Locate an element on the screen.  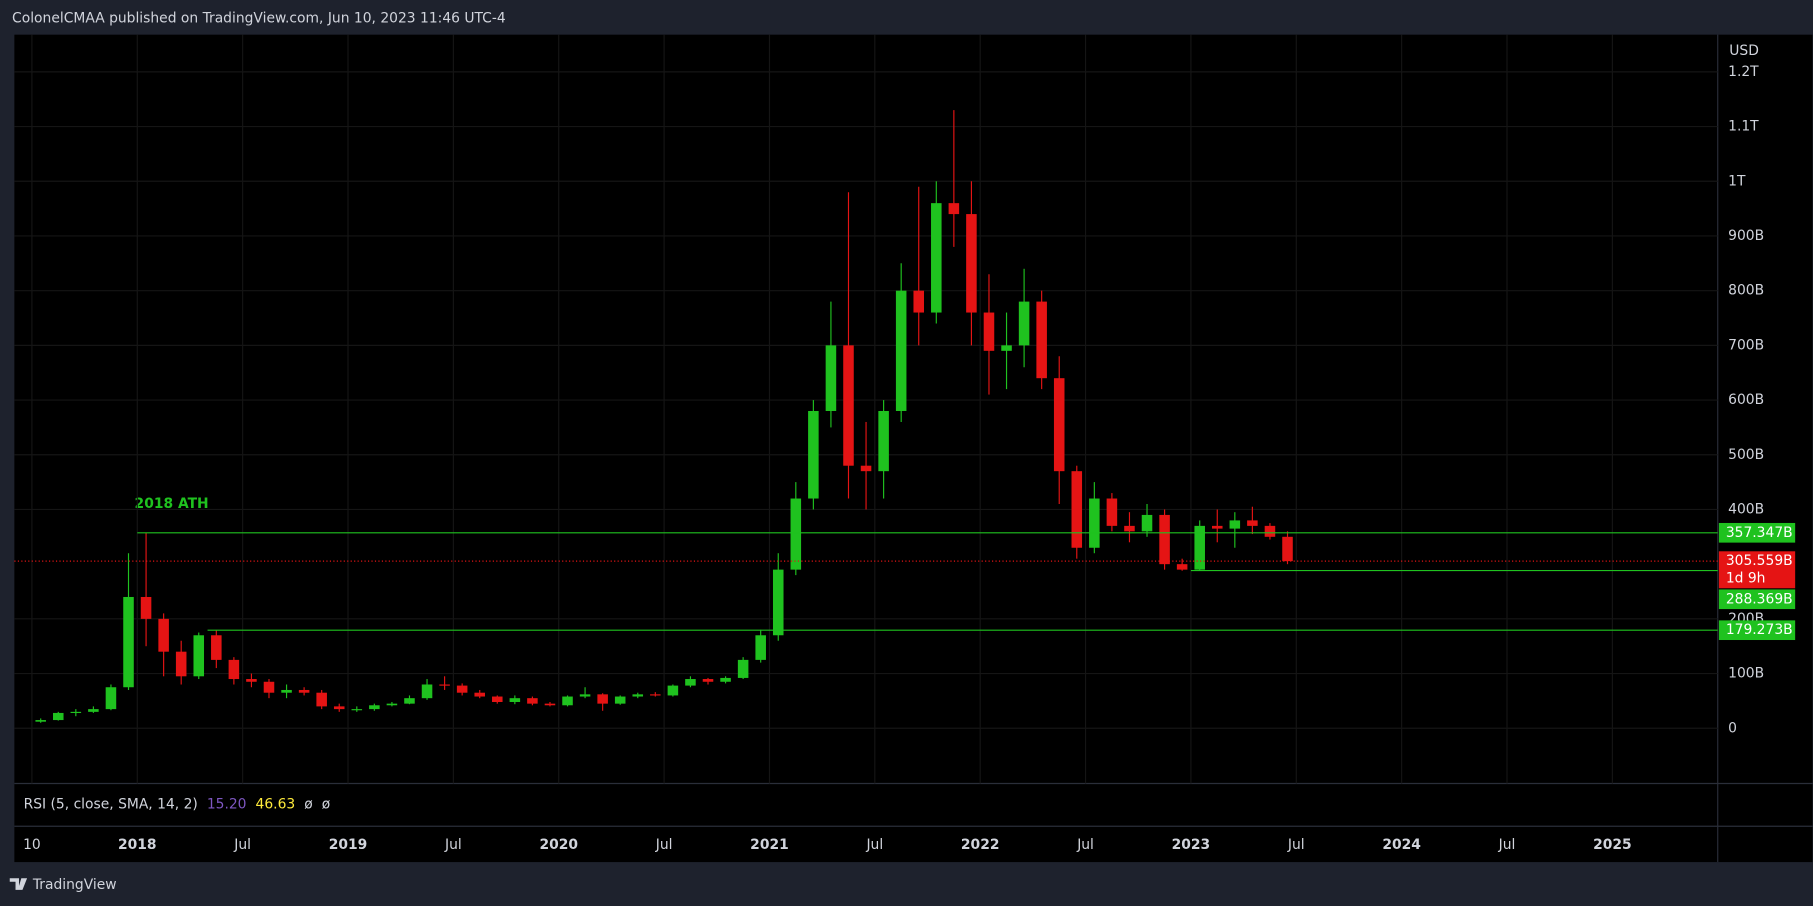
price-label: 1d 9h is located at coordinates (1746, 578).